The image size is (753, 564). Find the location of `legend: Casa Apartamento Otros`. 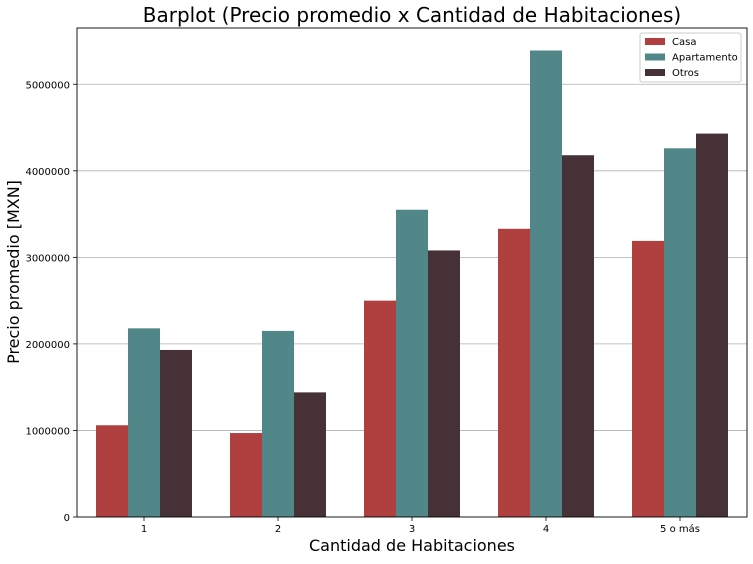

legend: Casa Apartamento Otros is located at coordinates (690, 57).